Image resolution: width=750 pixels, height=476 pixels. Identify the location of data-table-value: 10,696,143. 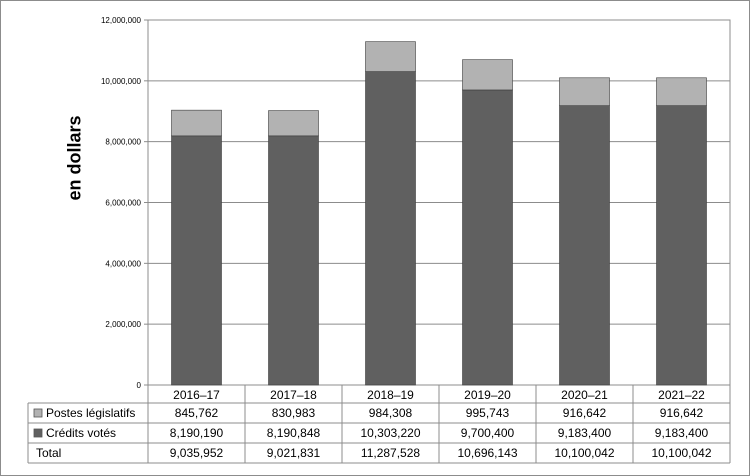
(487, 453).